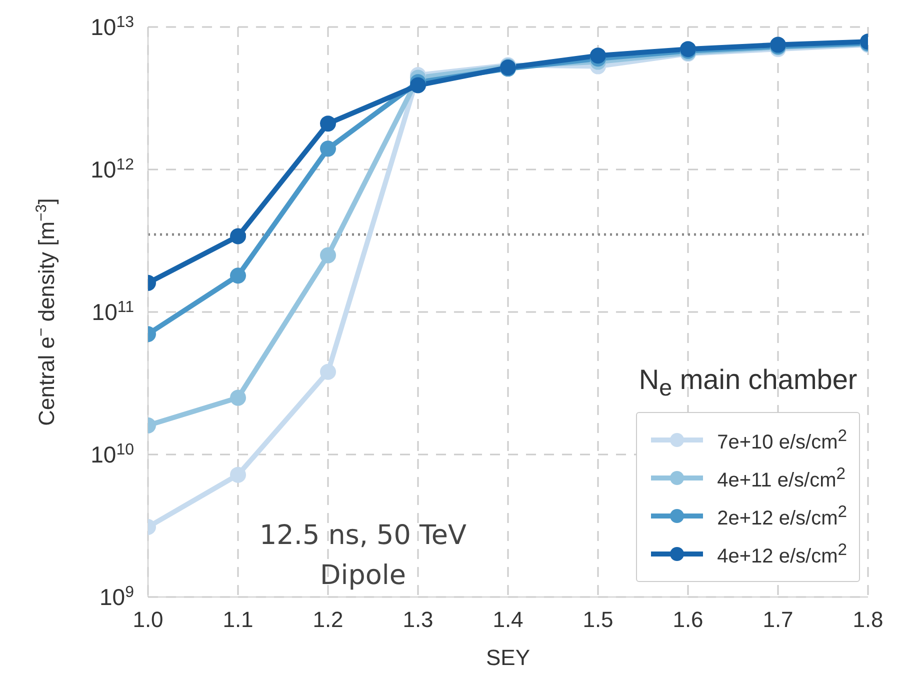  What do you see at coordinates (148, 619) in the screenshot?
I see `x-tick-label: 1.0` at bounding box center [148, 619].